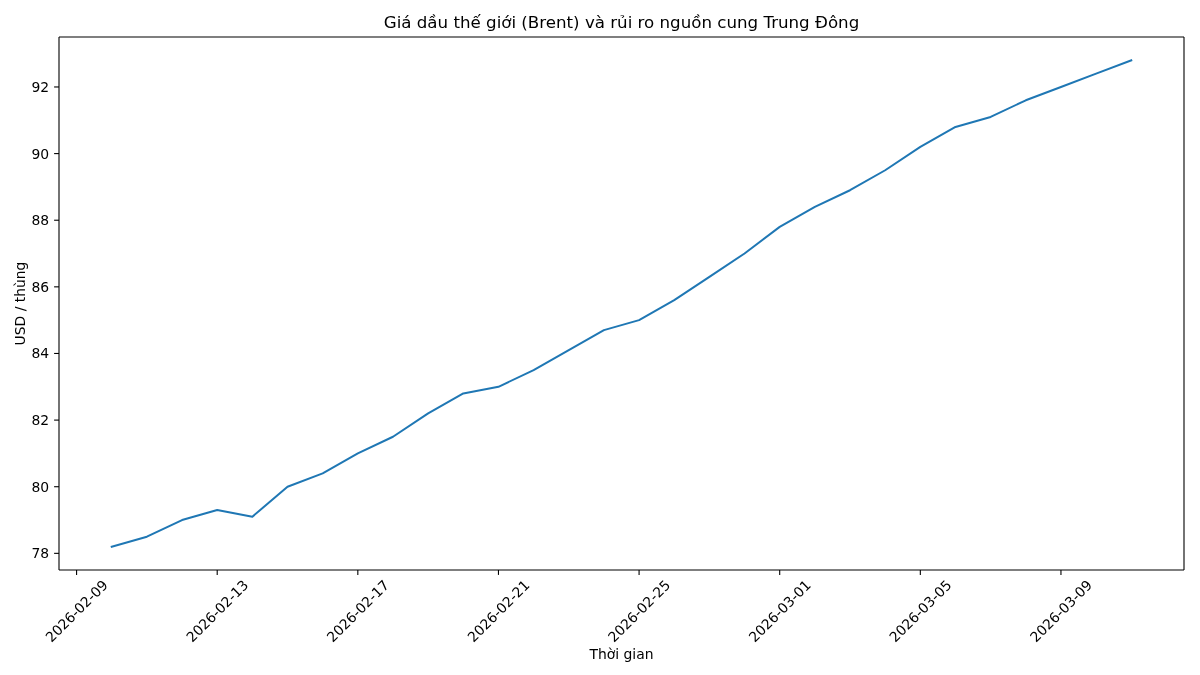  I want to click on y-tick-label: 80, so click(40, 486).